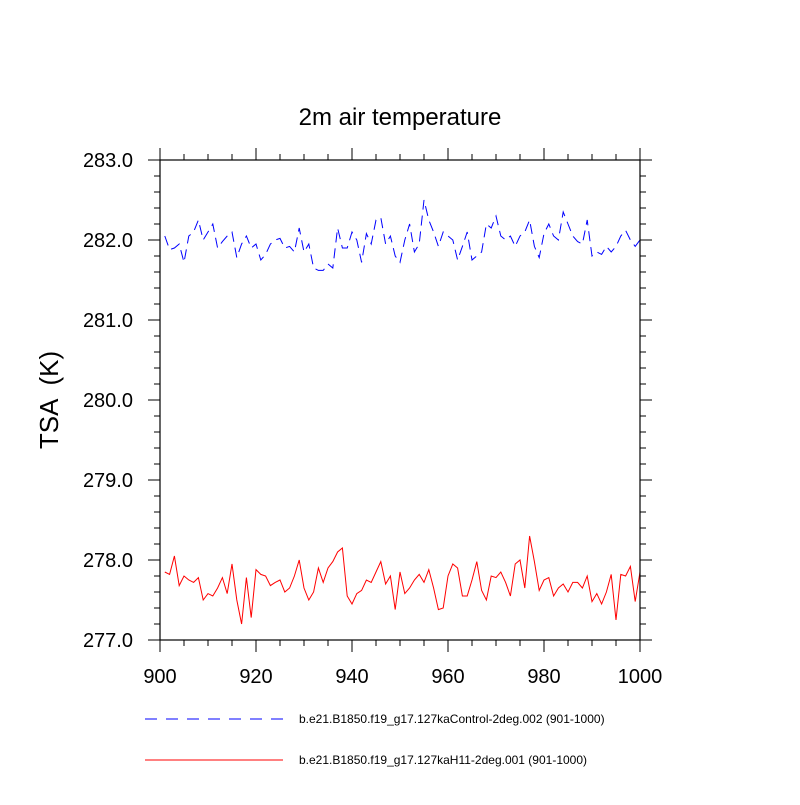  What do you see at coordinates (640, 677) in the screenshot?
I see `x-tick-label: 1000` at bounding box center [640, 677].